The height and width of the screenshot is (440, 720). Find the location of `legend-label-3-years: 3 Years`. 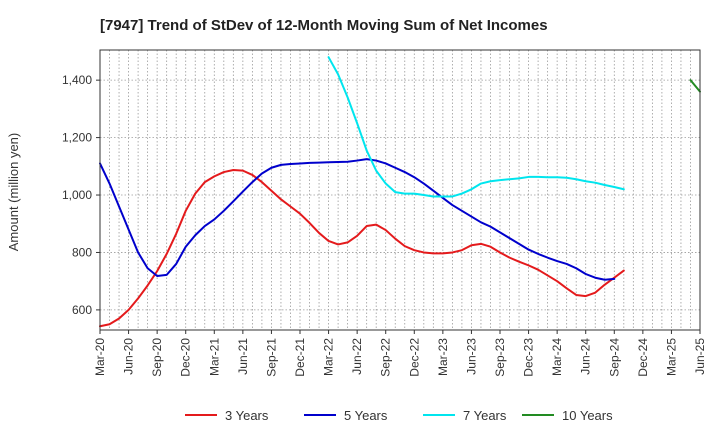

legend-label-3-years: 3 Years is located at coordinates (247, 415).